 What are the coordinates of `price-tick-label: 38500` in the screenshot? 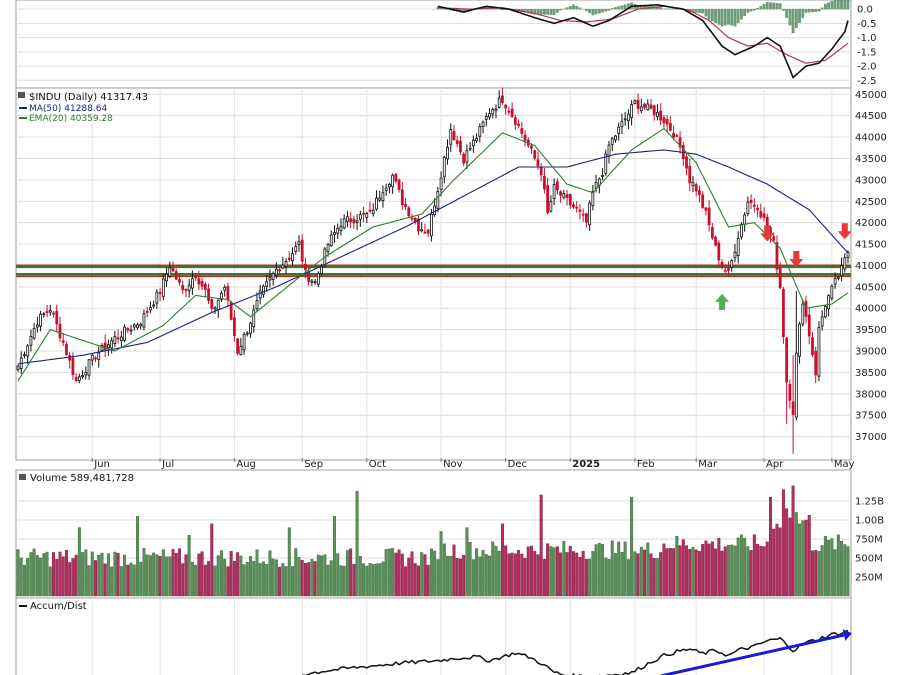 It's located at (871, 373).